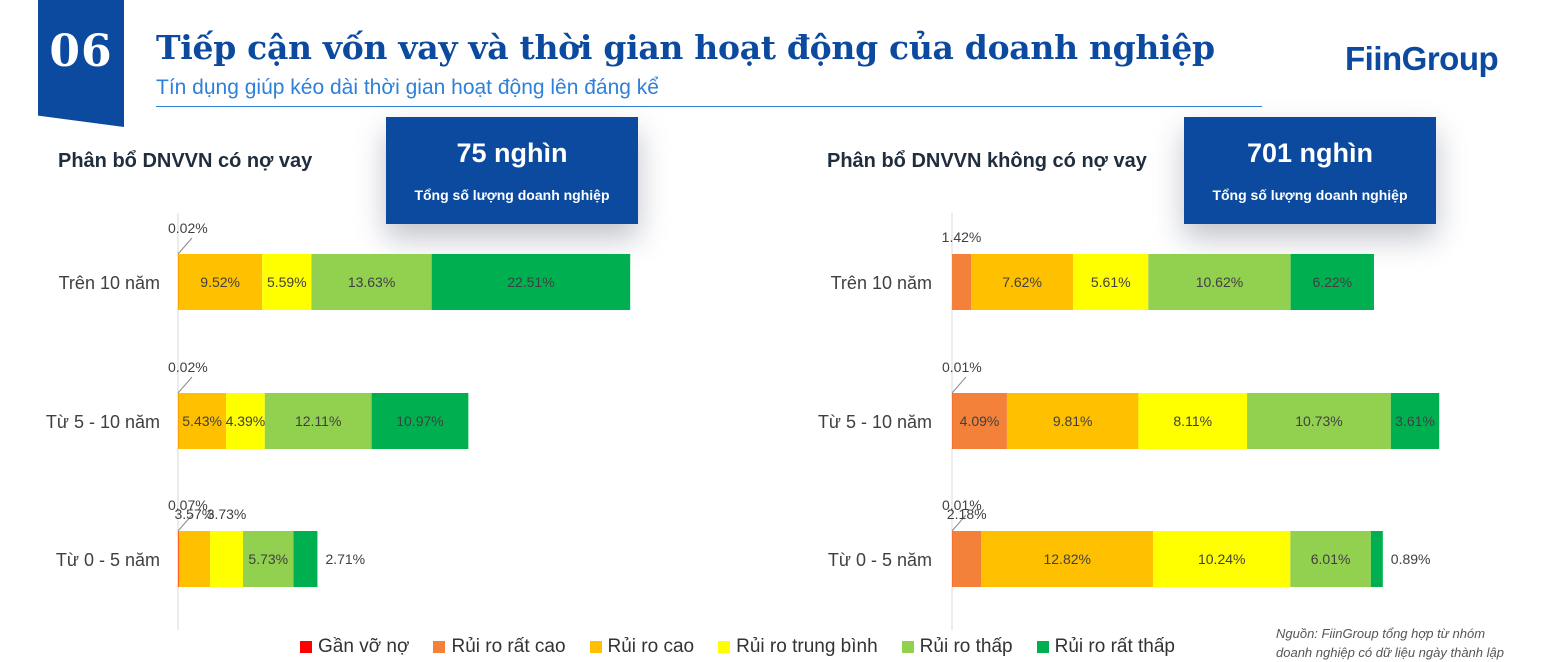 This screenshot has height=662, width=1557. I want to click on data-label: 10.62%, so click(1219, 282).